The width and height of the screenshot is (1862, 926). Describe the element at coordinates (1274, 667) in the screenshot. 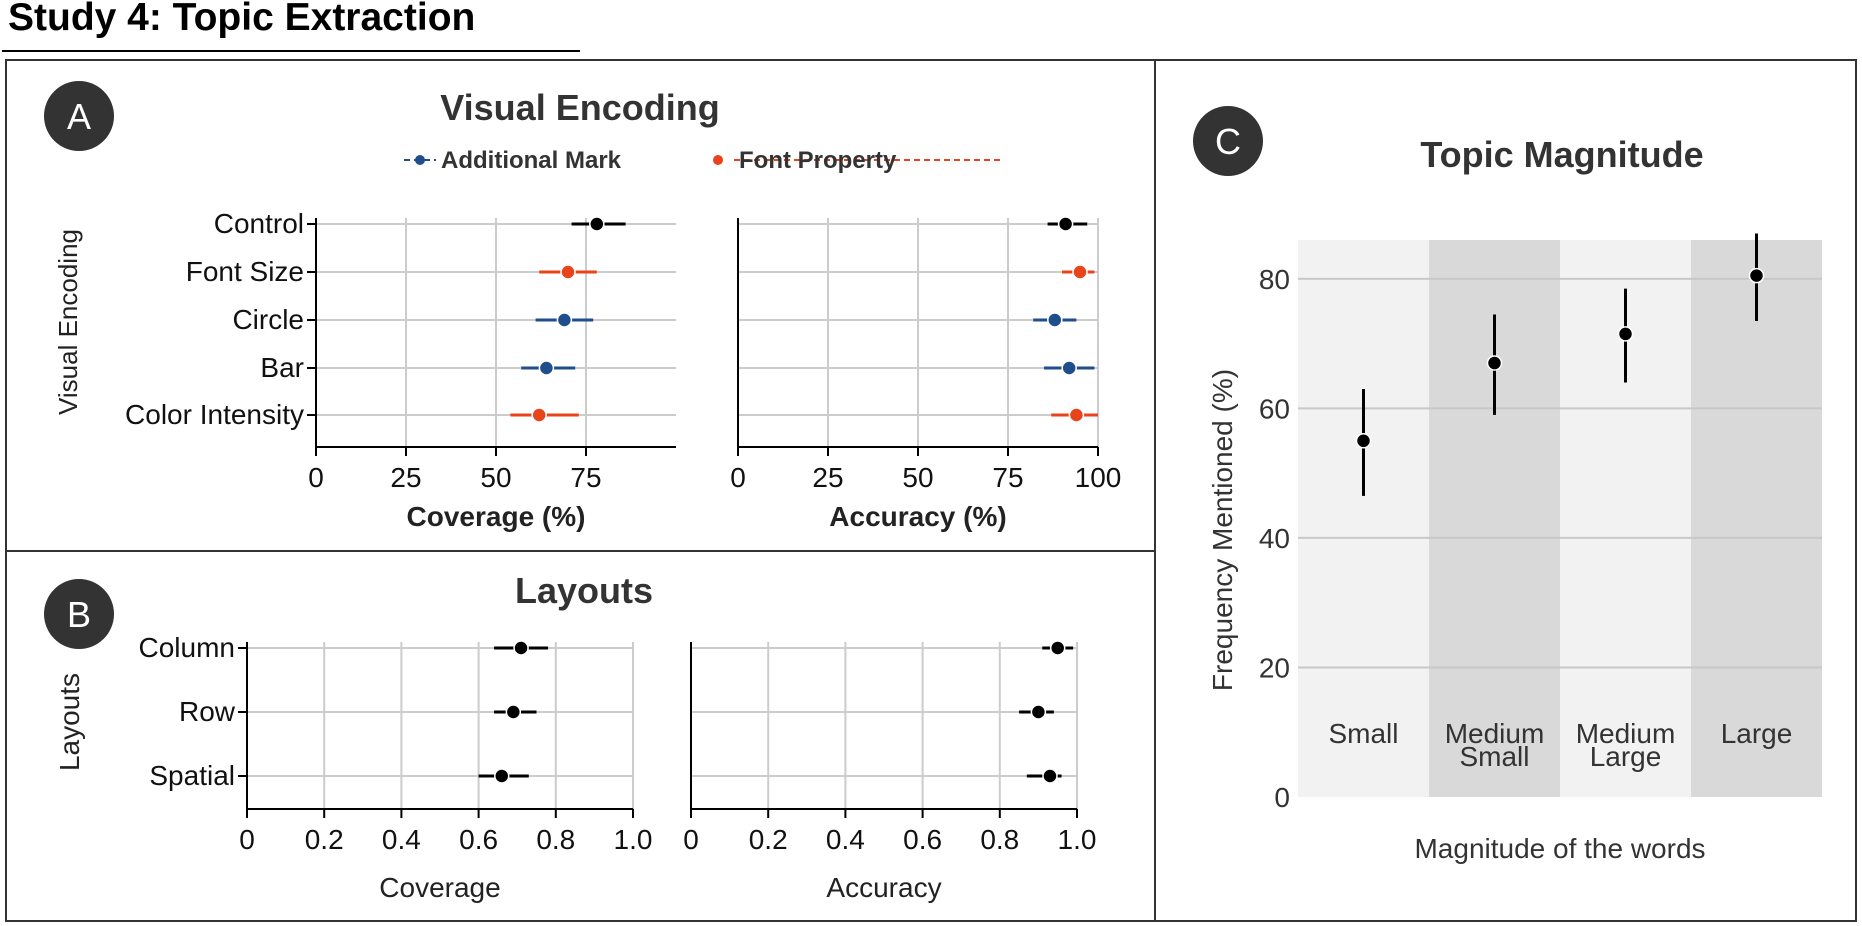

I see `tick-label: 20` at that location.